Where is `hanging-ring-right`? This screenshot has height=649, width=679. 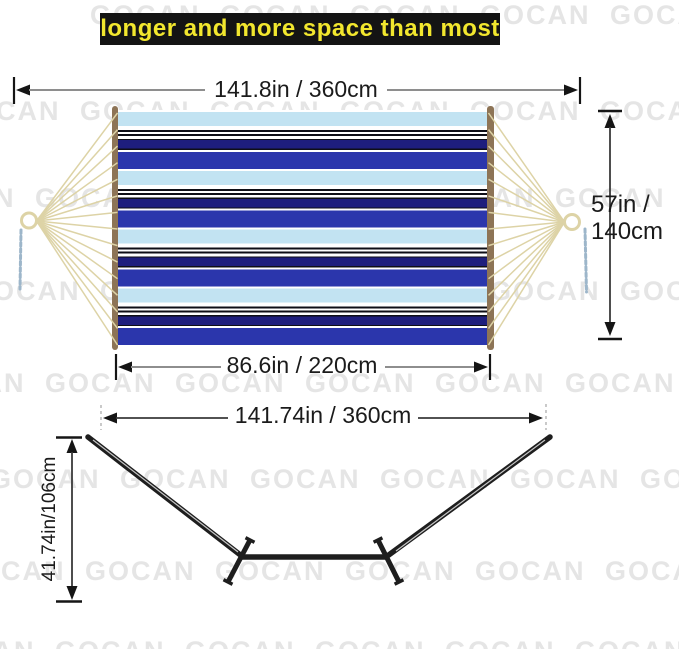 hanging-ring-right is located at coordinates (572, 222).